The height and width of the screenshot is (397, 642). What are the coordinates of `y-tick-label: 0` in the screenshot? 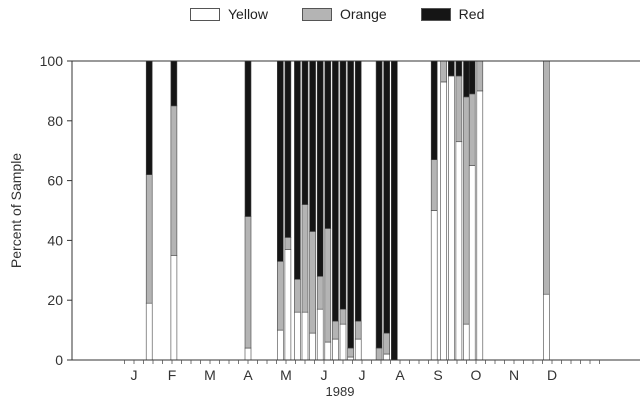 It's located at (59, 360).